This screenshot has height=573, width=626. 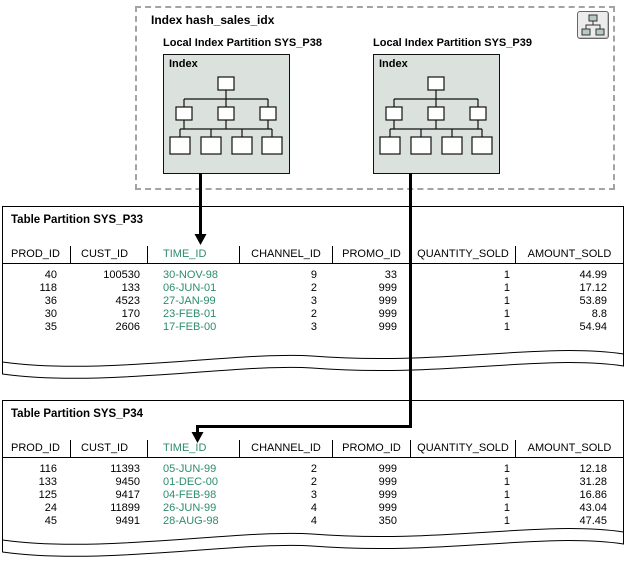 I want to click on cluster-icon, so click(x=593, y=25).